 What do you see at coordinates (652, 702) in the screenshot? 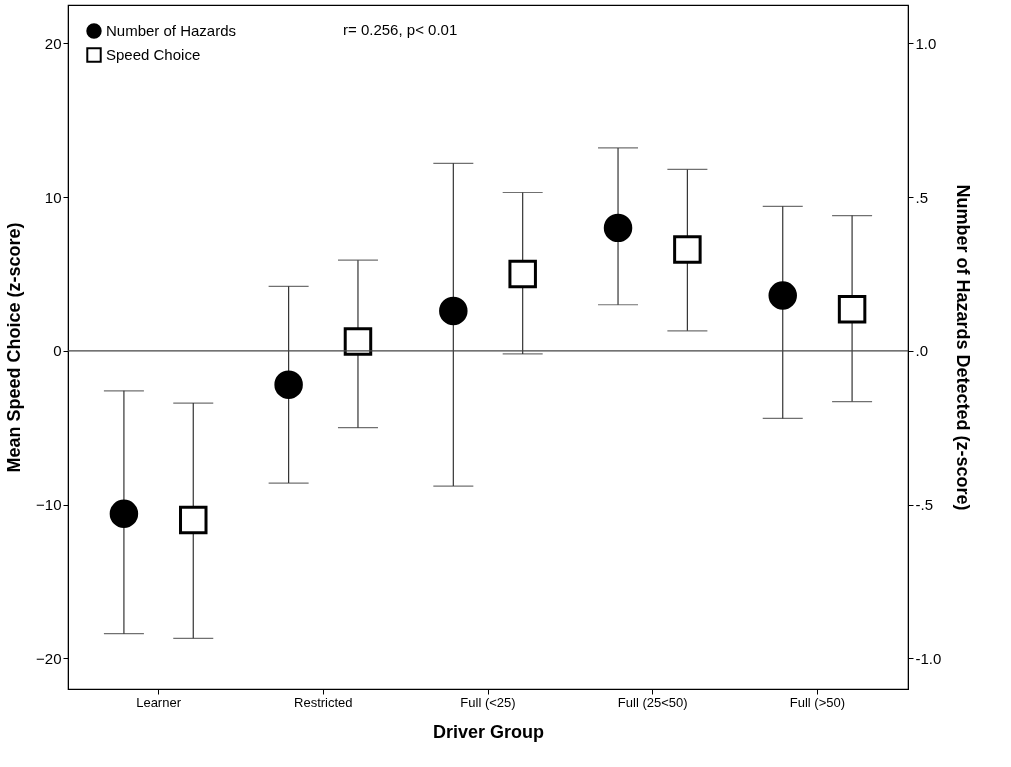
I see `x-tick-label: Full (25<50)` at bounding box center [652, 702].